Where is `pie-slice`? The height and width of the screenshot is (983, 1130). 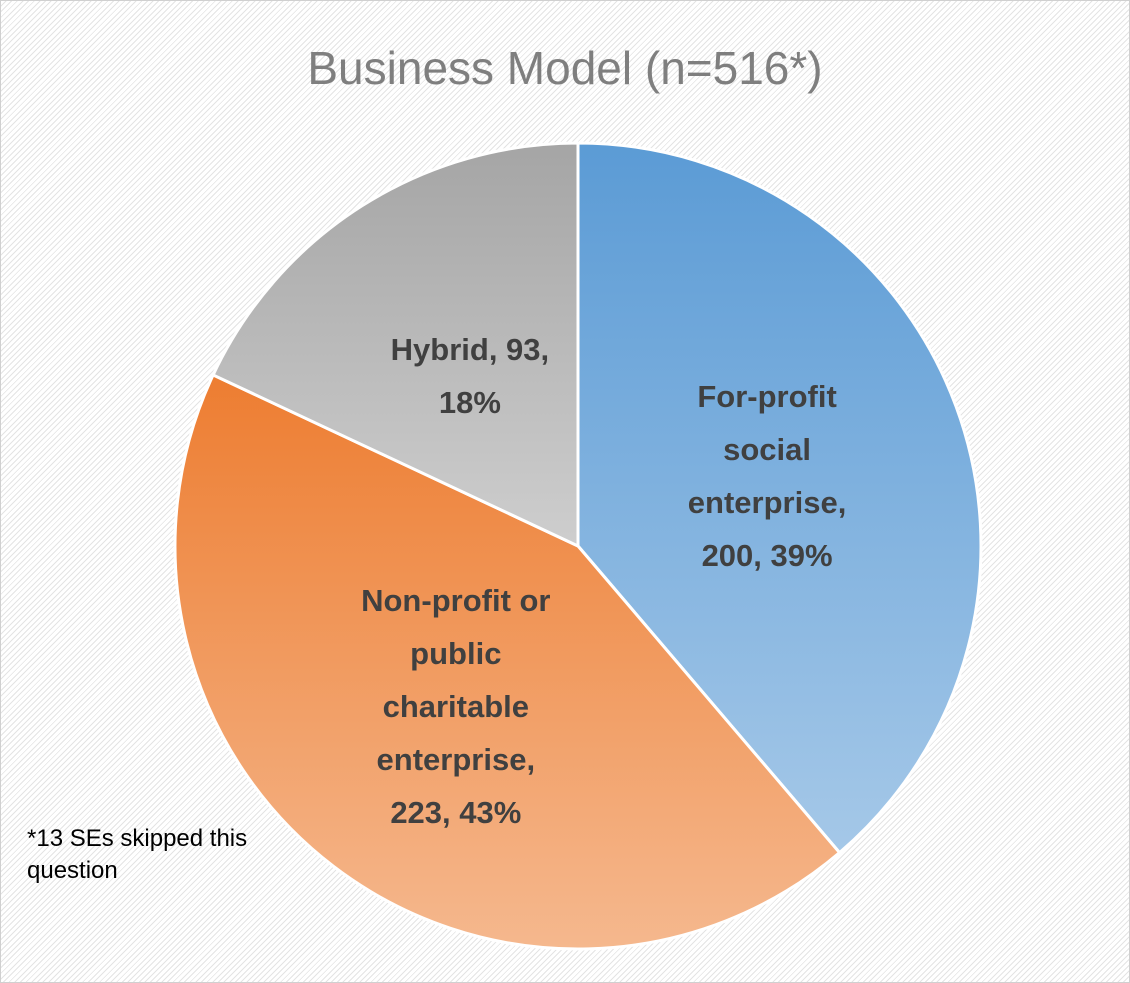
pie-slice is located at coordinates (395, 344).